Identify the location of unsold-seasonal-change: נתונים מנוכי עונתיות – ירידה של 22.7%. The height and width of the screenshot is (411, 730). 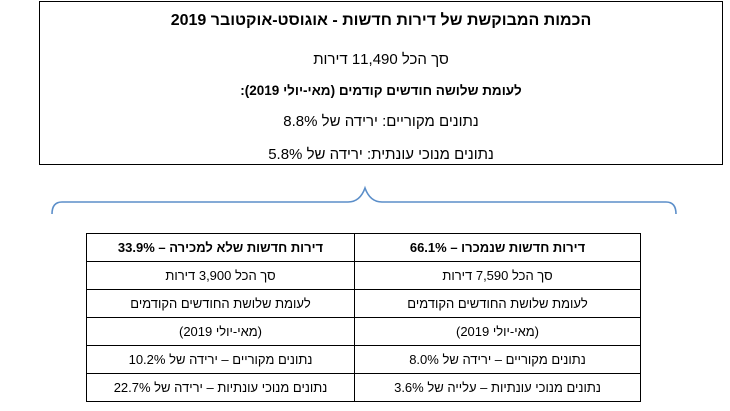
(220, 387).